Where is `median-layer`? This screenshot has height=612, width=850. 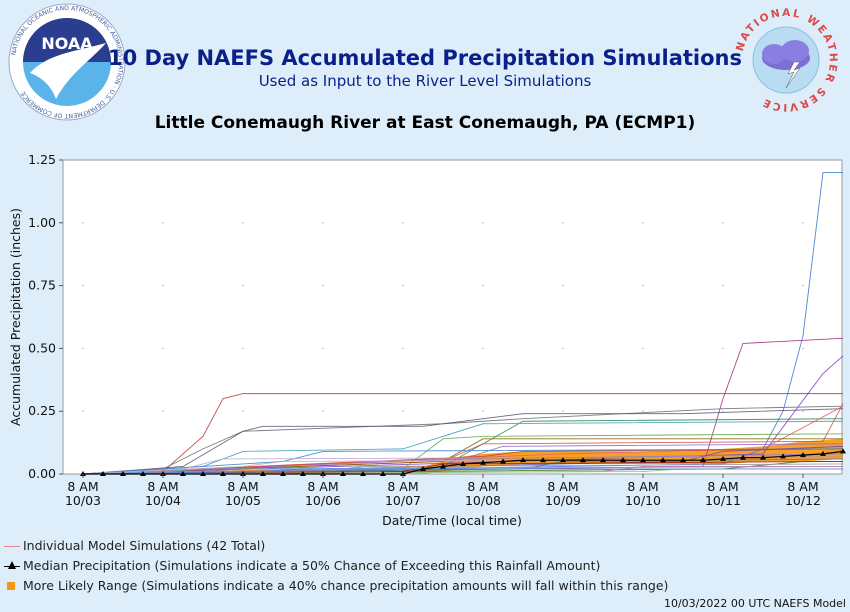 median-layer is located at coordinates (463, 462).